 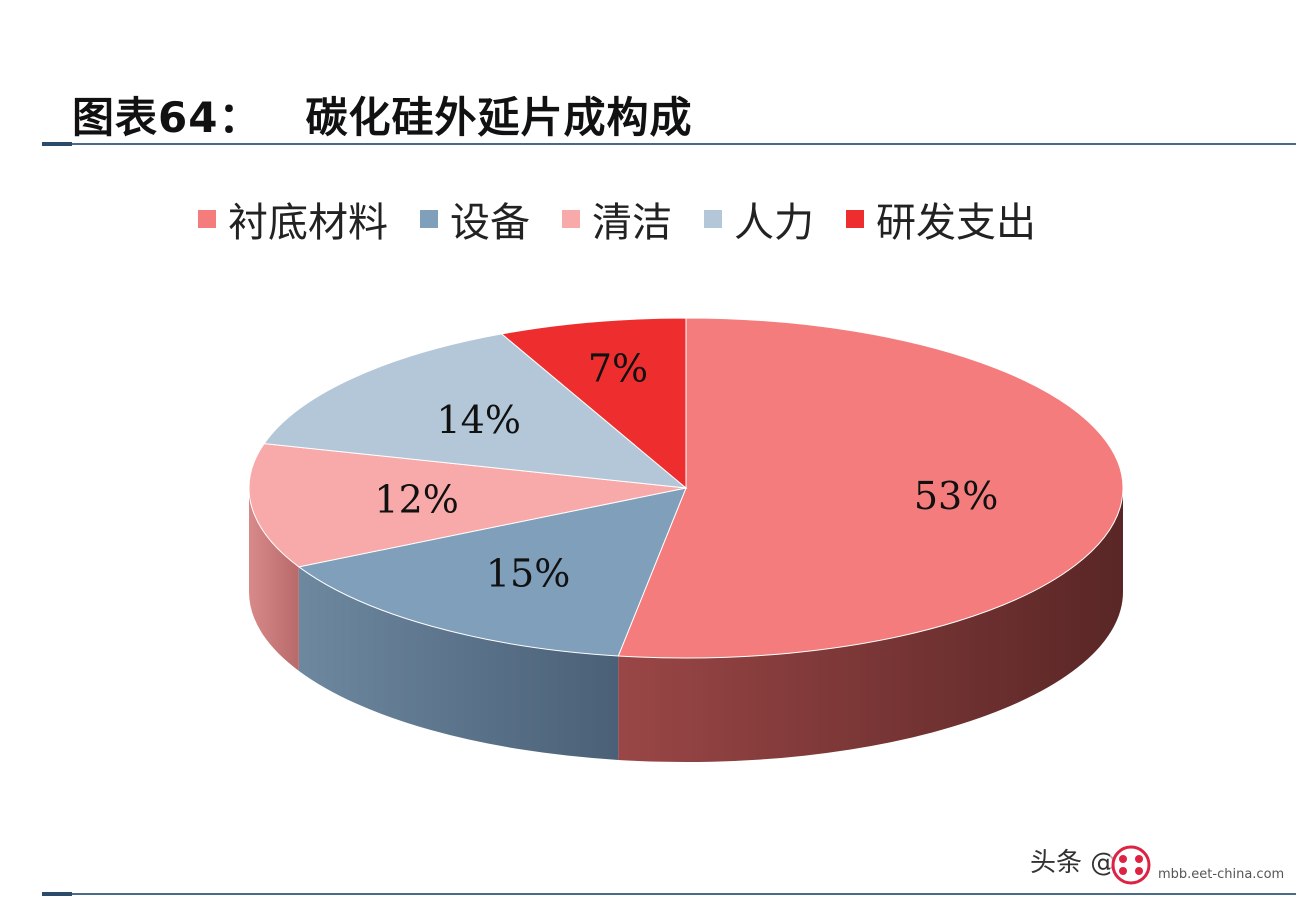 What do you see at coordinates (774, 223) in the screenshot?
I see `legend-label-labor: 人力` at bounding box center [774, 223].